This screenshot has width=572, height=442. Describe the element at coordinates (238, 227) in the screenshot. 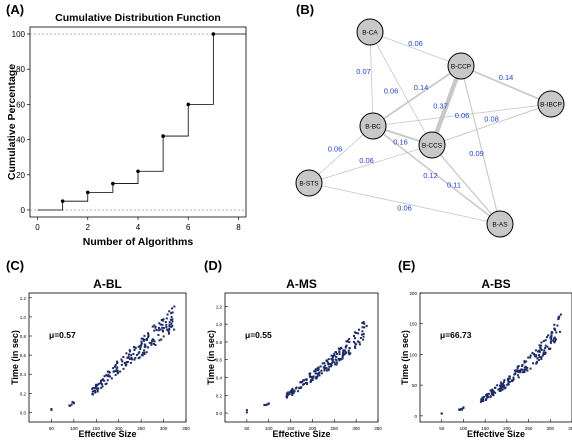

I see `cdf-x-tick-label: 8` at that location.